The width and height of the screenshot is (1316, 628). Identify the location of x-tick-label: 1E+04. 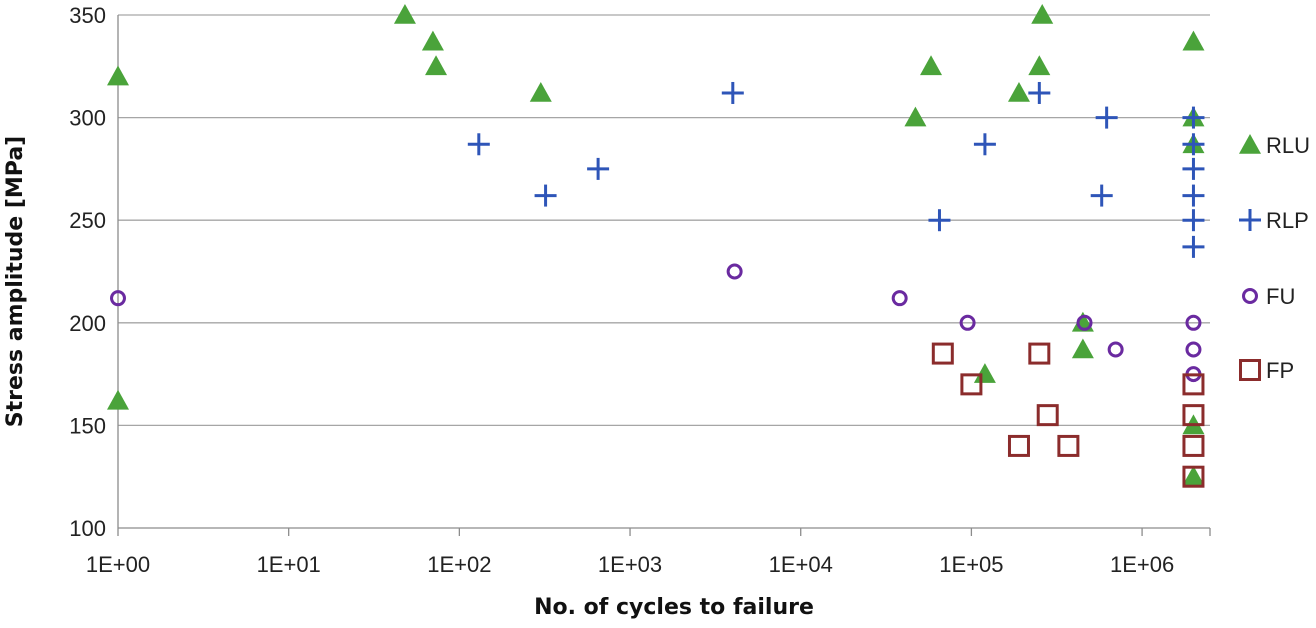
(801, 564).